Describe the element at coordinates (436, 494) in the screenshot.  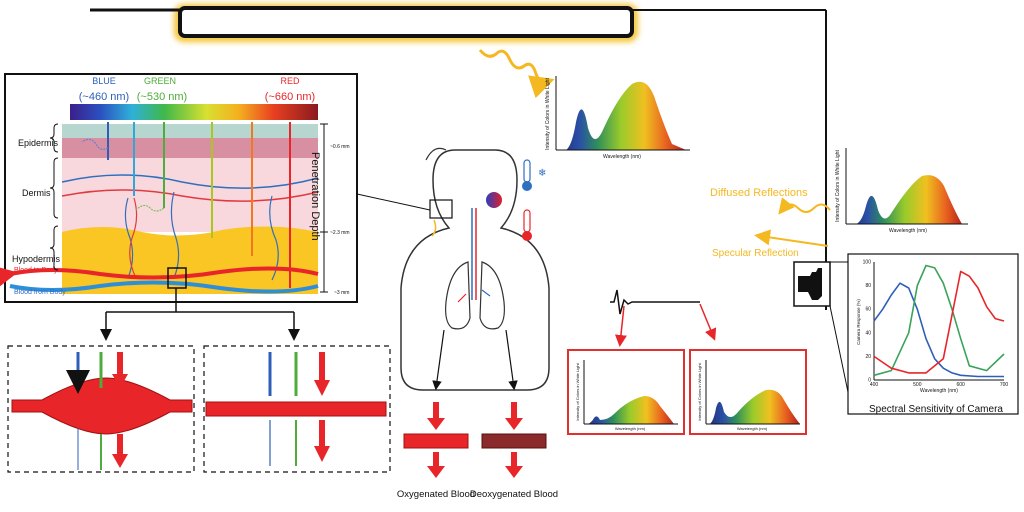
I see `oxygenated-blood-label: Oxygenated Blood` at that location.